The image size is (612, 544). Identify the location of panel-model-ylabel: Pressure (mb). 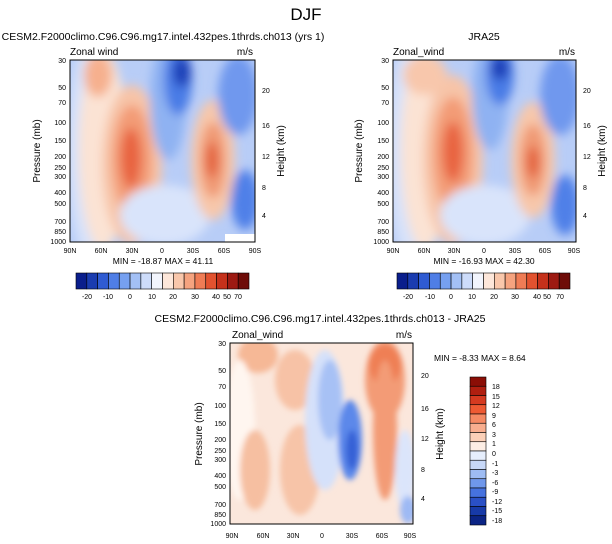
(37, 150).